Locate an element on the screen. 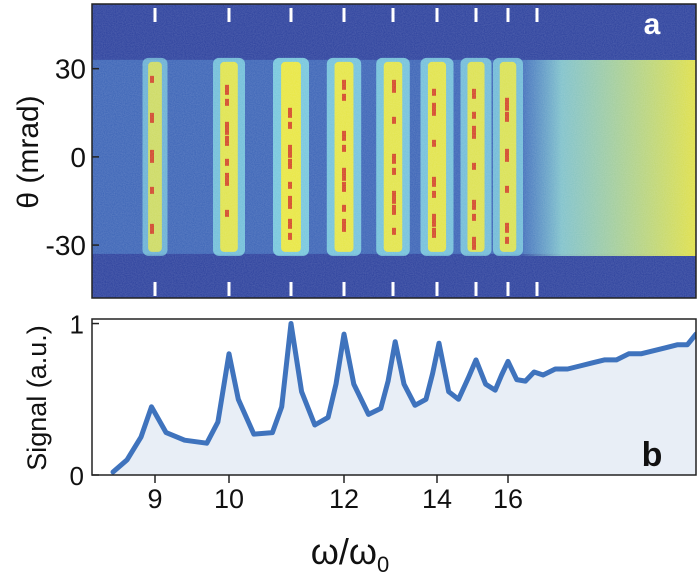 This screenshot has height=579, width=700. panel-b-xlabel: ω/ω0 is located at coordinates (350, 552).